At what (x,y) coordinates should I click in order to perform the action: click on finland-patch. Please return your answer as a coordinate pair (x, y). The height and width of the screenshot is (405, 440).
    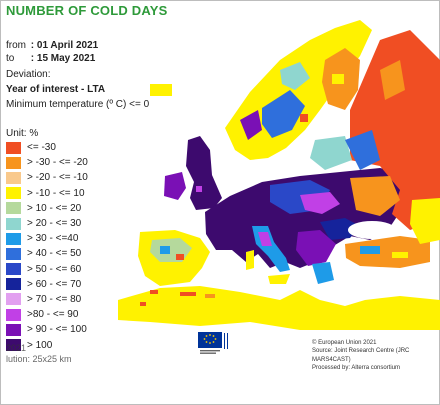
    Looking at the image, I should click on (338, 79).